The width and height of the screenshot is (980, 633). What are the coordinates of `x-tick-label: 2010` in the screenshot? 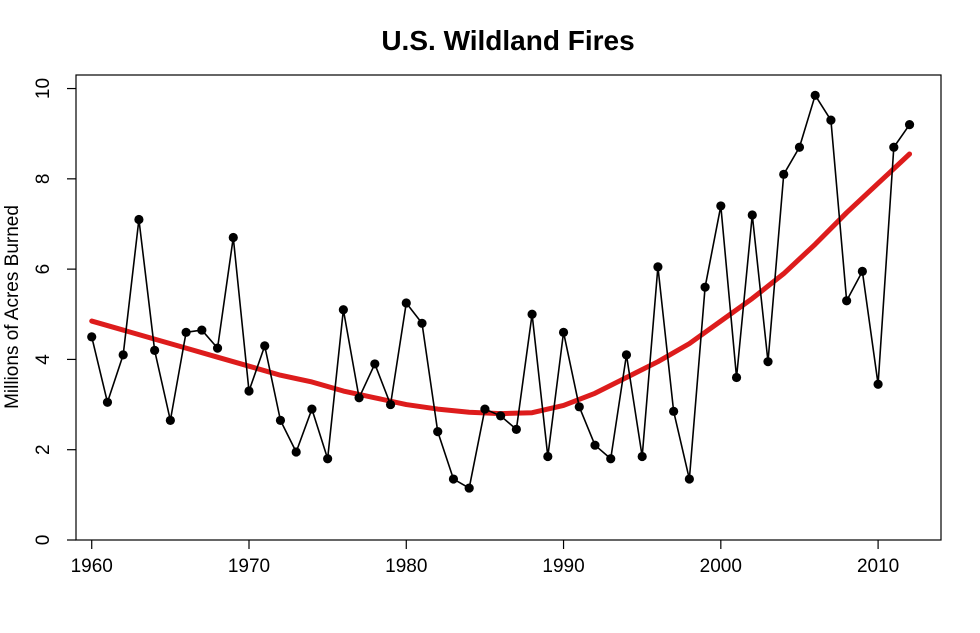 It's located at (878, 566).